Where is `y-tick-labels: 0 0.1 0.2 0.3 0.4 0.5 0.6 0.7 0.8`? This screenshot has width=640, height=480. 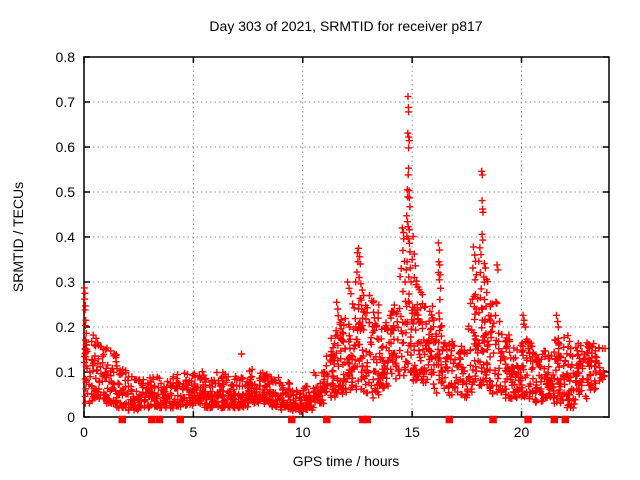
y-tick-labels: 0 0.1 0.2 0.3 0.4 0.5 0.6 0.7 0.8 is located at coordinates (66, 237).